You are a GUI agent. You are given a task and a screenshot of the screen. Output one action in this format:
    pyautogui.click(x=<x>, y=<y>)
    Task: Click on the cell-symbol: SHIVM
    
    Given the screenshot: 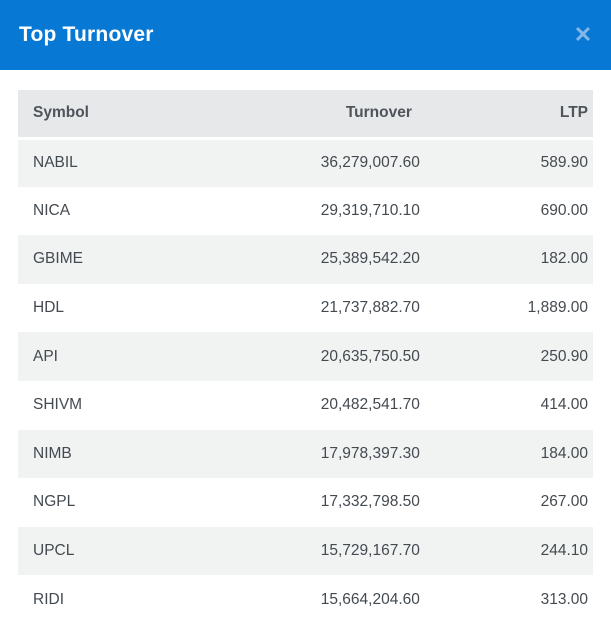 What is the action you would take?
    pyautogui.click(x=58, y=405)
    